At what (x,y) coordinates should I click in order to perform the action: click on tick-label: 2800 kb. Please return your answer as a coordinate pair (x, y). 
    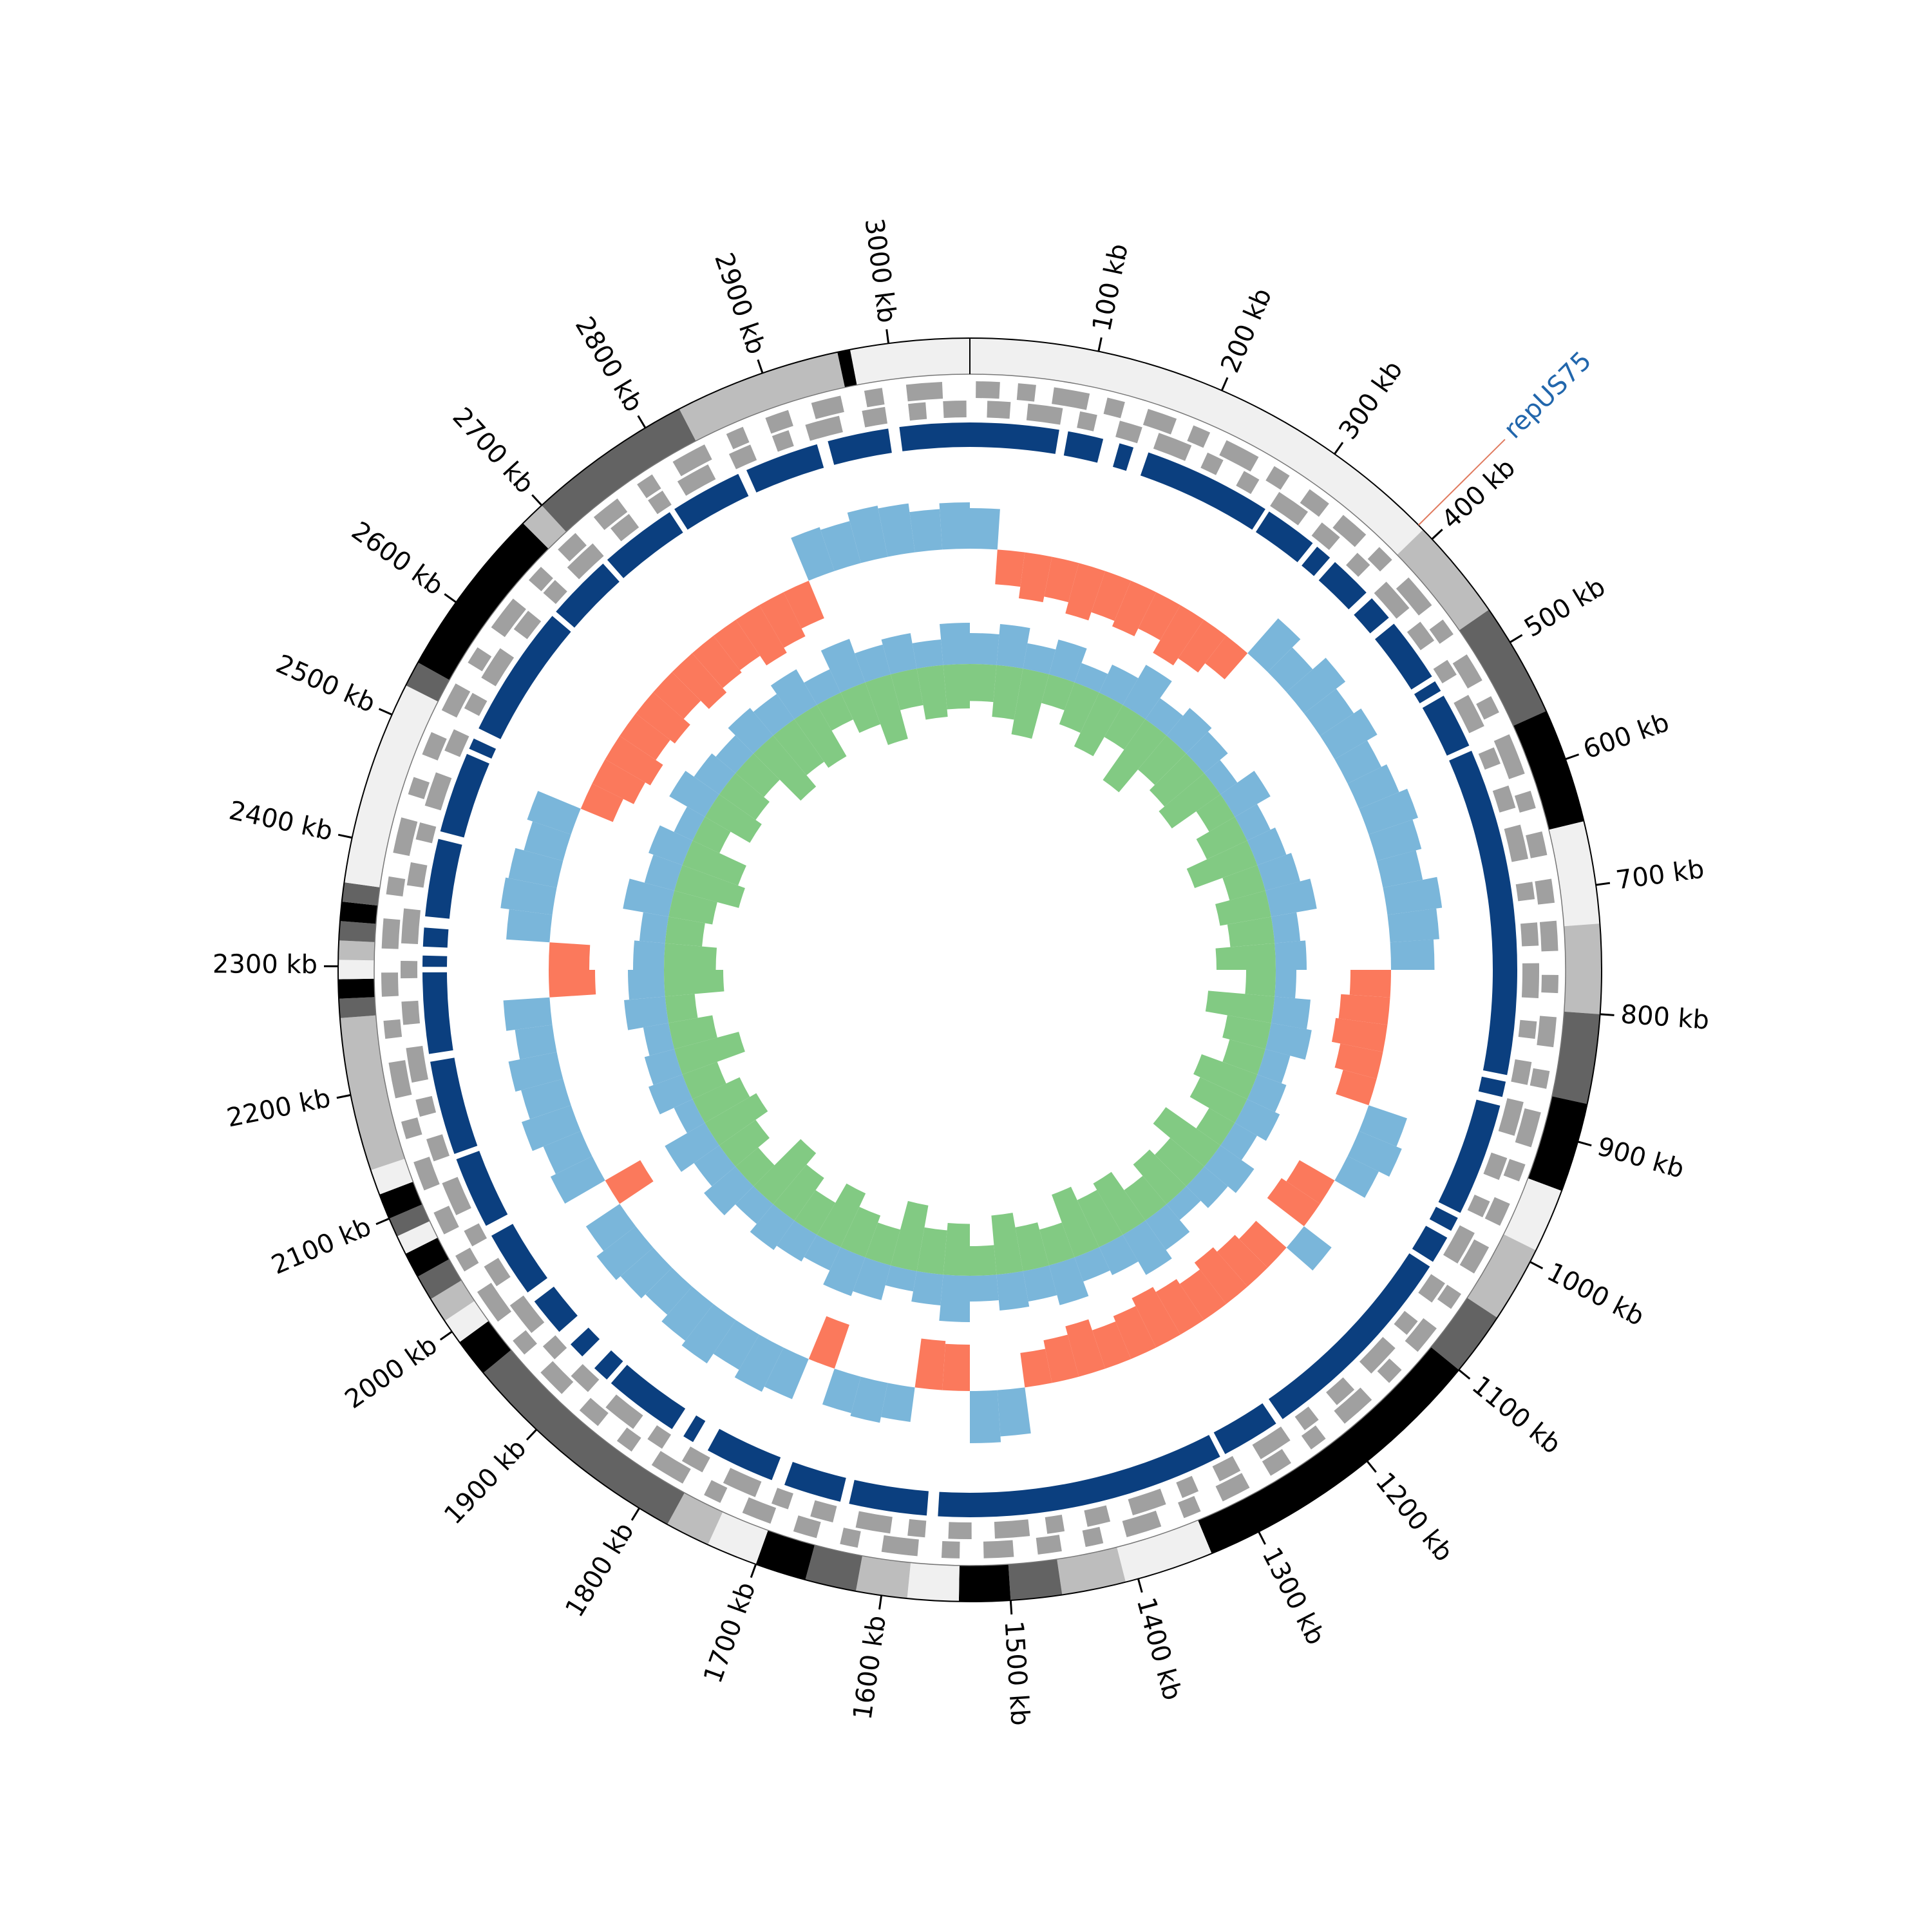
    Looking at the image, I should click on (609, 365).